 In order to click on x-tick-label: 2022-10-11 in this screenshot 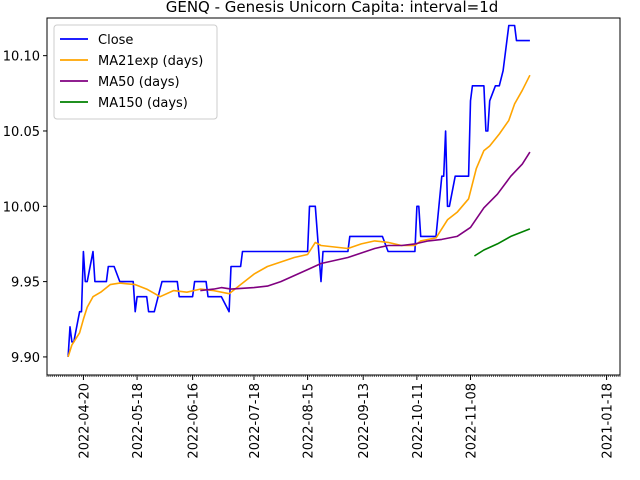, I will do `click(418, 421)`.